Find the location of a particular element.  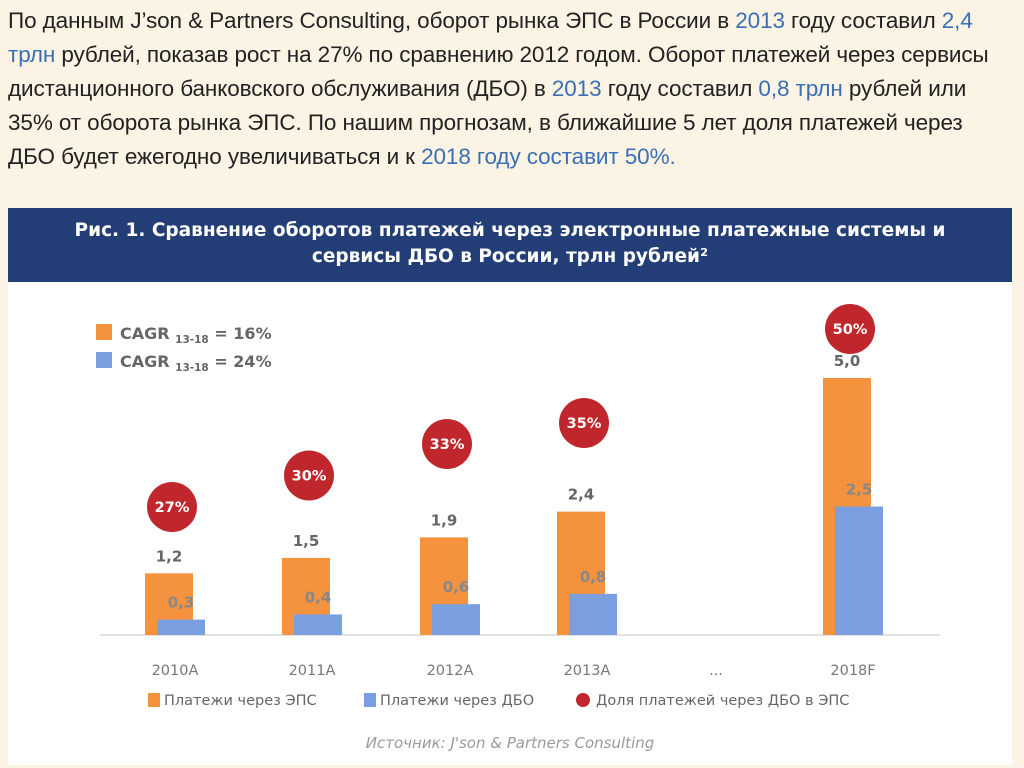

x-tick-label-2012A: 2012A is located at coordinates (450, 671).